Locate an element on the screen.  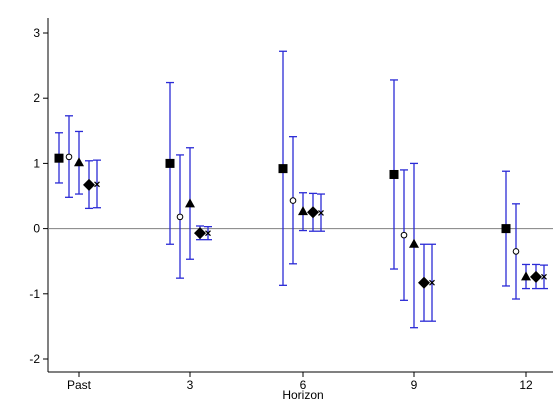
x-tick-label: 3 is located at coordinates (190, 385).